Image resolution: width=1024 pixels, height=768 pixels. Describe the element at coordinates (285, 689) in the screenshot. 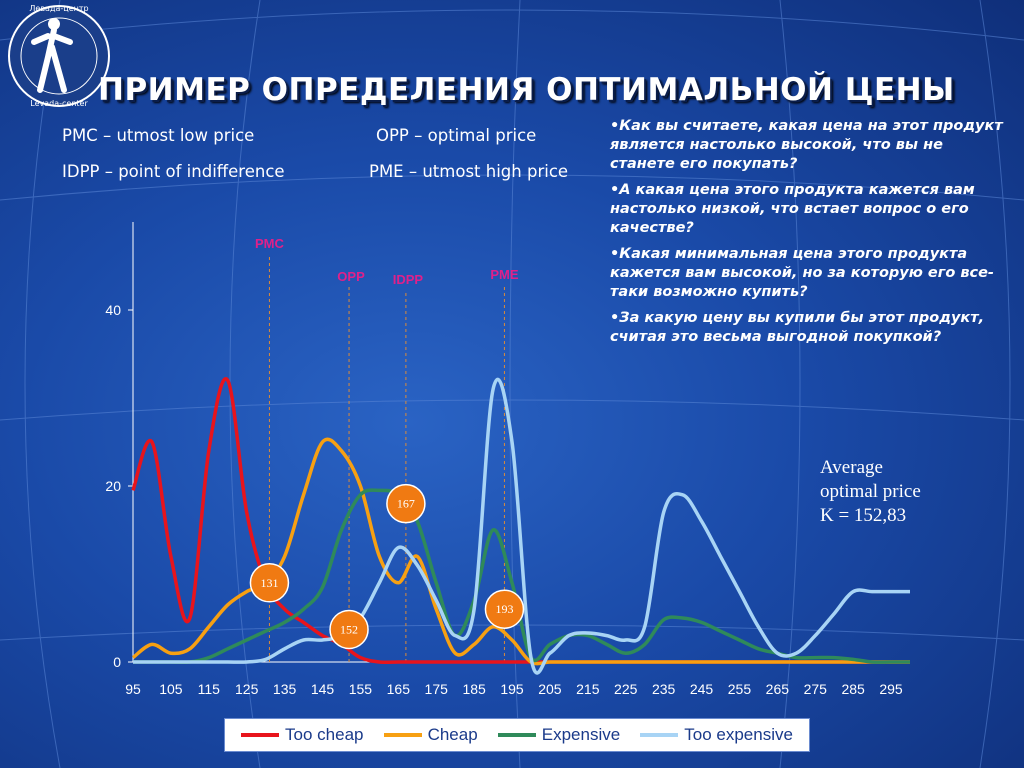

I see `x-tick-label: 135` at that location.